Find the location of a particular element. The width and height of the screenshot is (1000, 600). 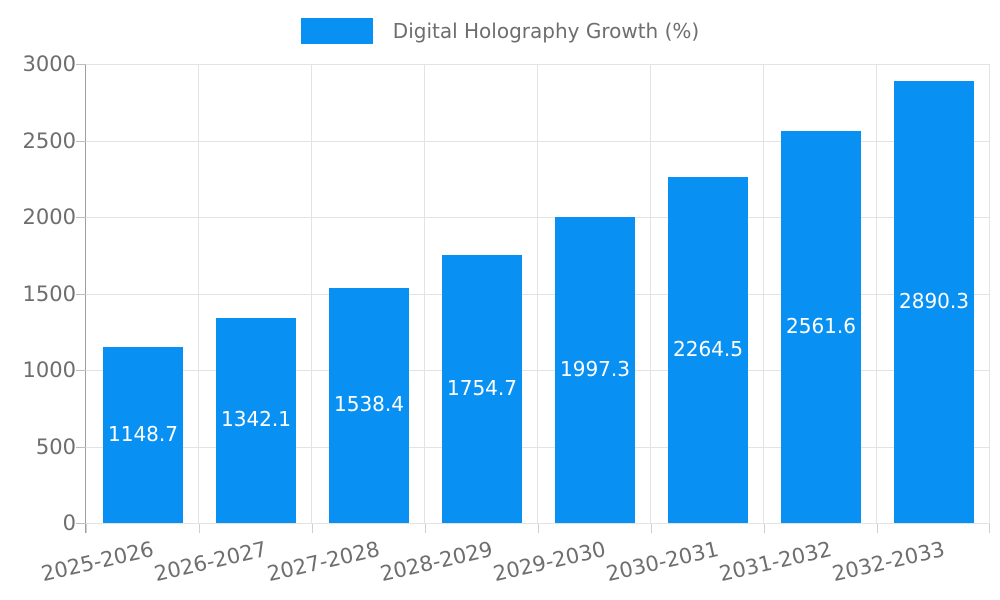

y-axis-tick-label: 2500 is located at coordinates (49, 141).